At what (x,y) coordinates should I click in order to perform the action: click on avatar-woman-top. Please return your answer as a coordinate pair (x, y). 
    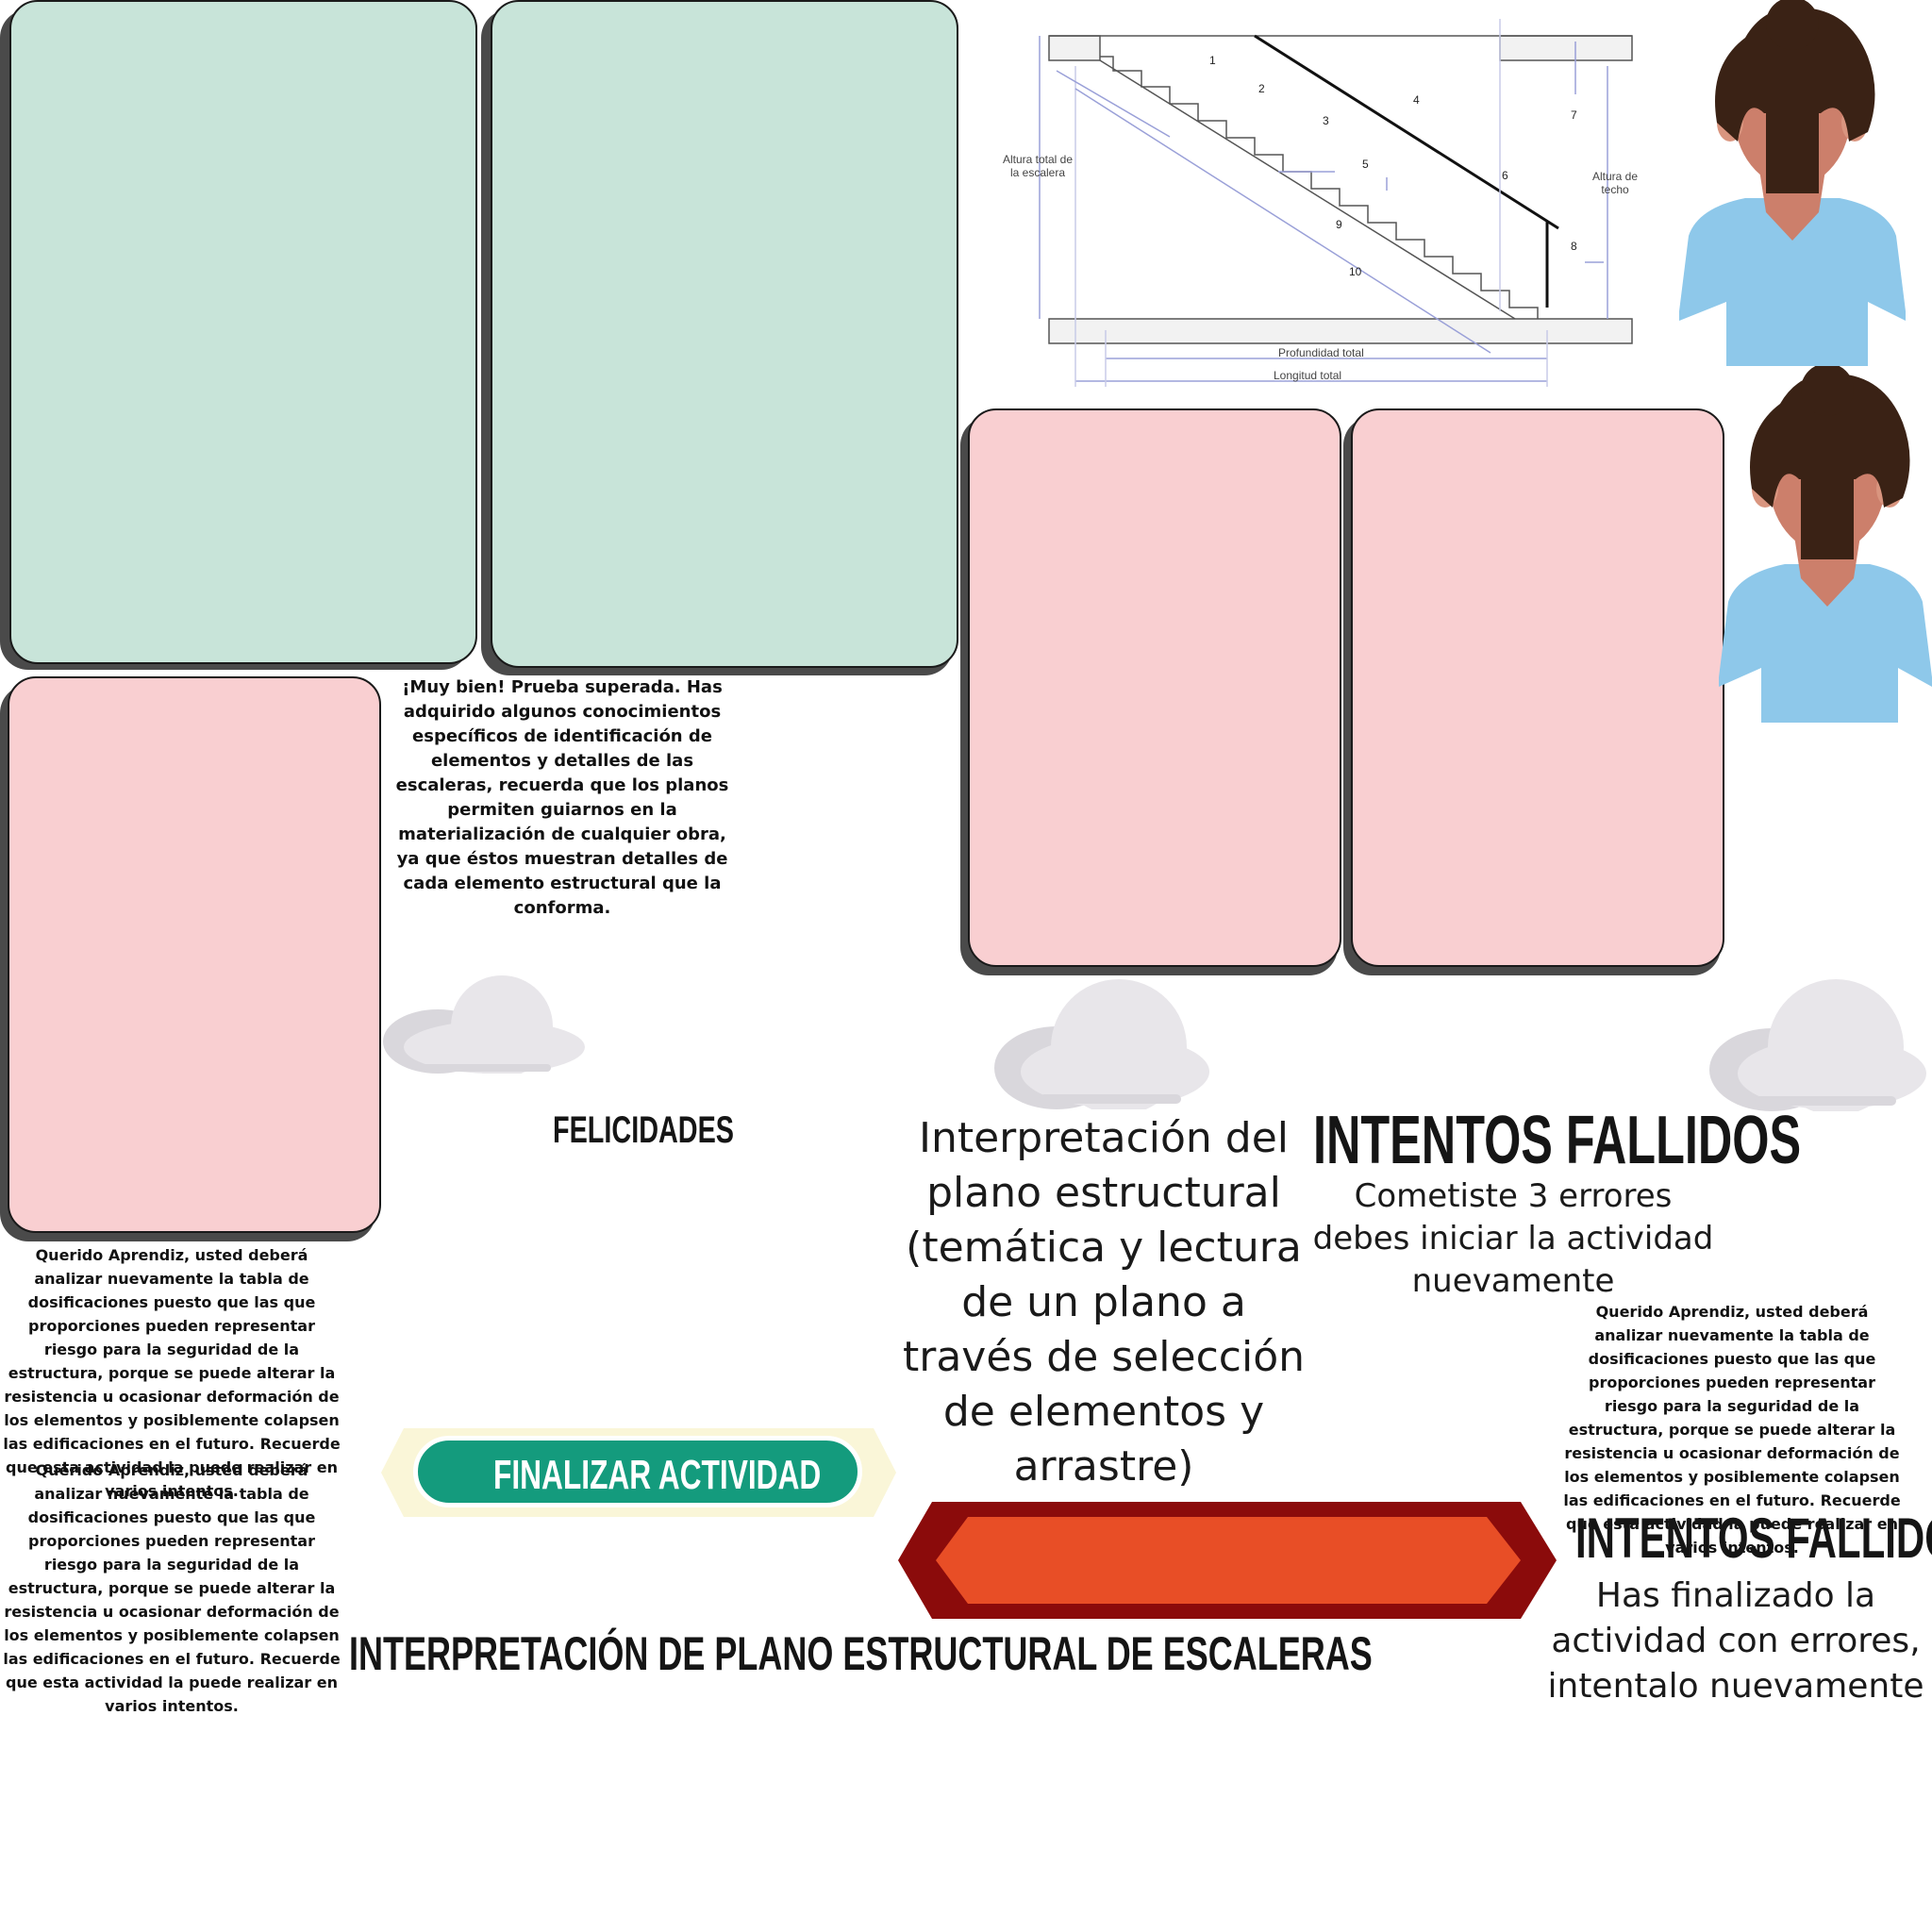
    Looking at the image, I should click on (1792, 183).